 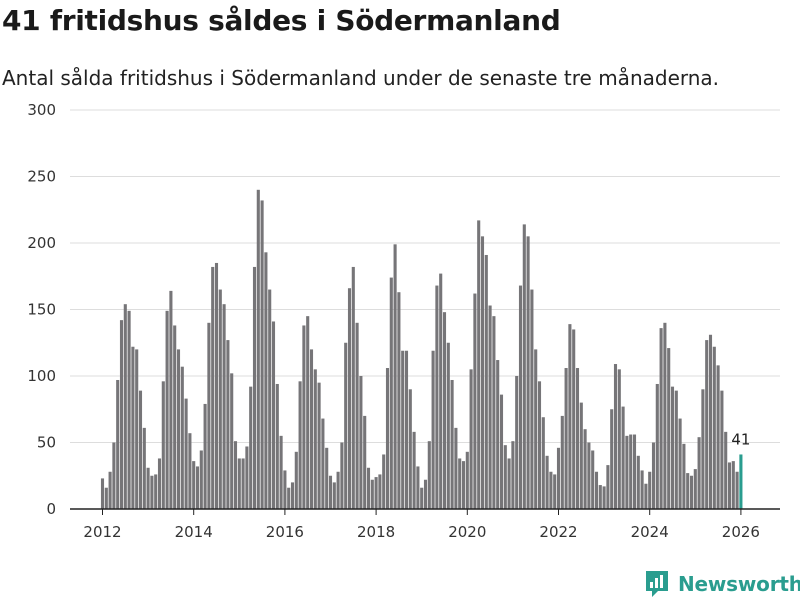 What do you see at coordinates (741, 532) in the screenshot?
I see `x-tick-label: 2026` at bounding box center [741, 532].